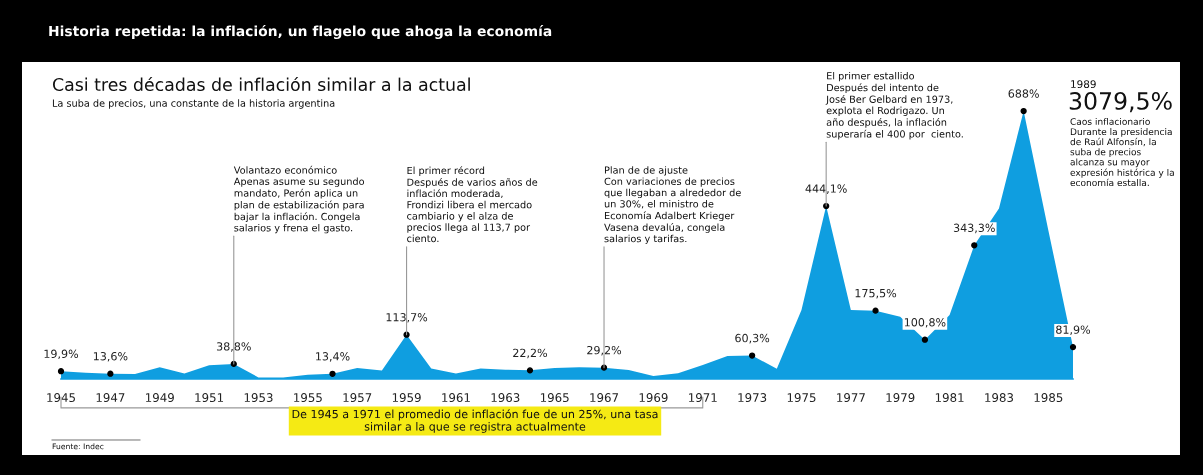 This screenshot has height=475, width=1203. I want to click on data-label: 688%, so click(1023, 93).